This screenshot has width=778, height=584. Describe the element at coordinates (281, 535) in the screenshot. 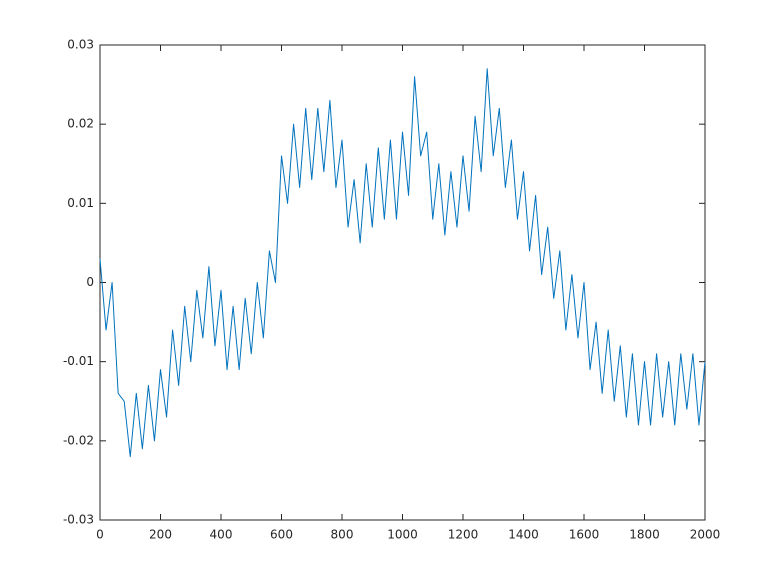

I see `x-tick-label: 600` at that location.